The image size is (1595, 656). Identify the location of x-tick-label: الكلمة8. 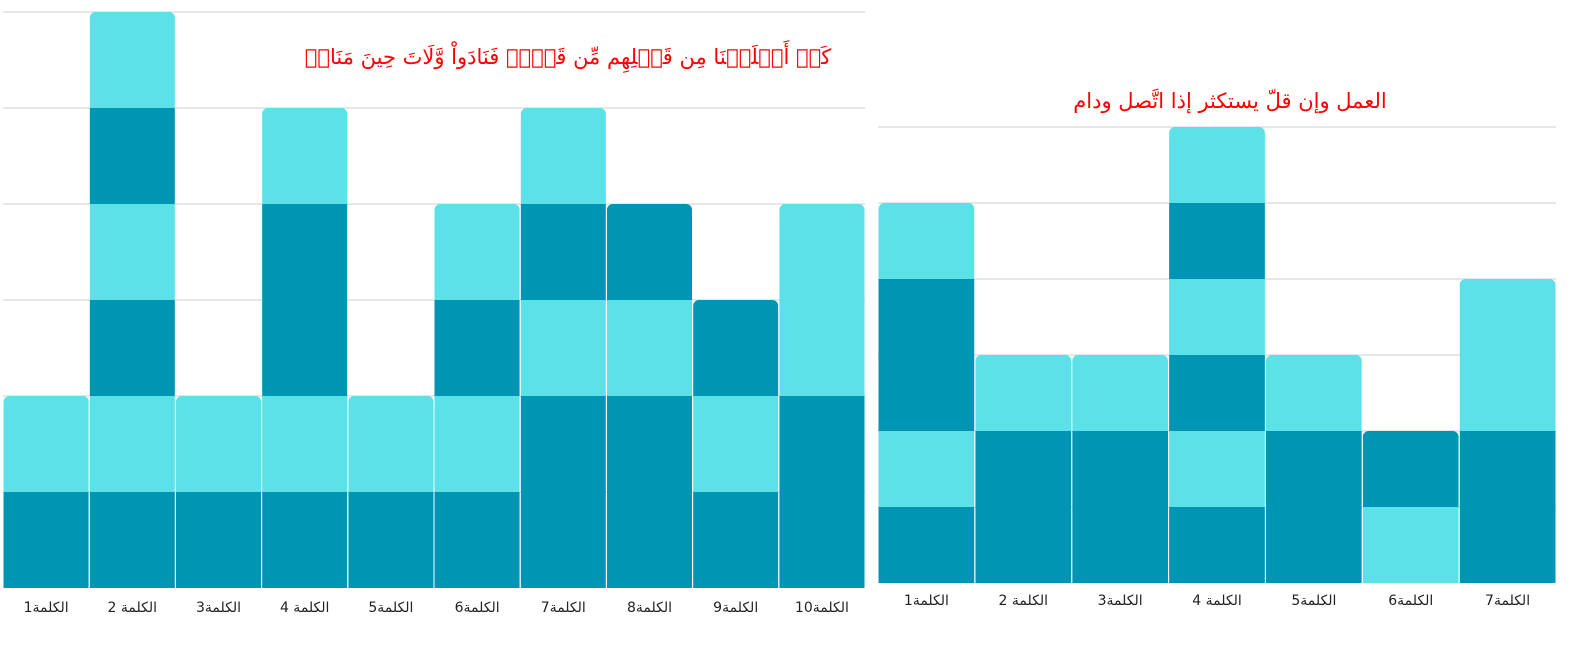
(649, 608).